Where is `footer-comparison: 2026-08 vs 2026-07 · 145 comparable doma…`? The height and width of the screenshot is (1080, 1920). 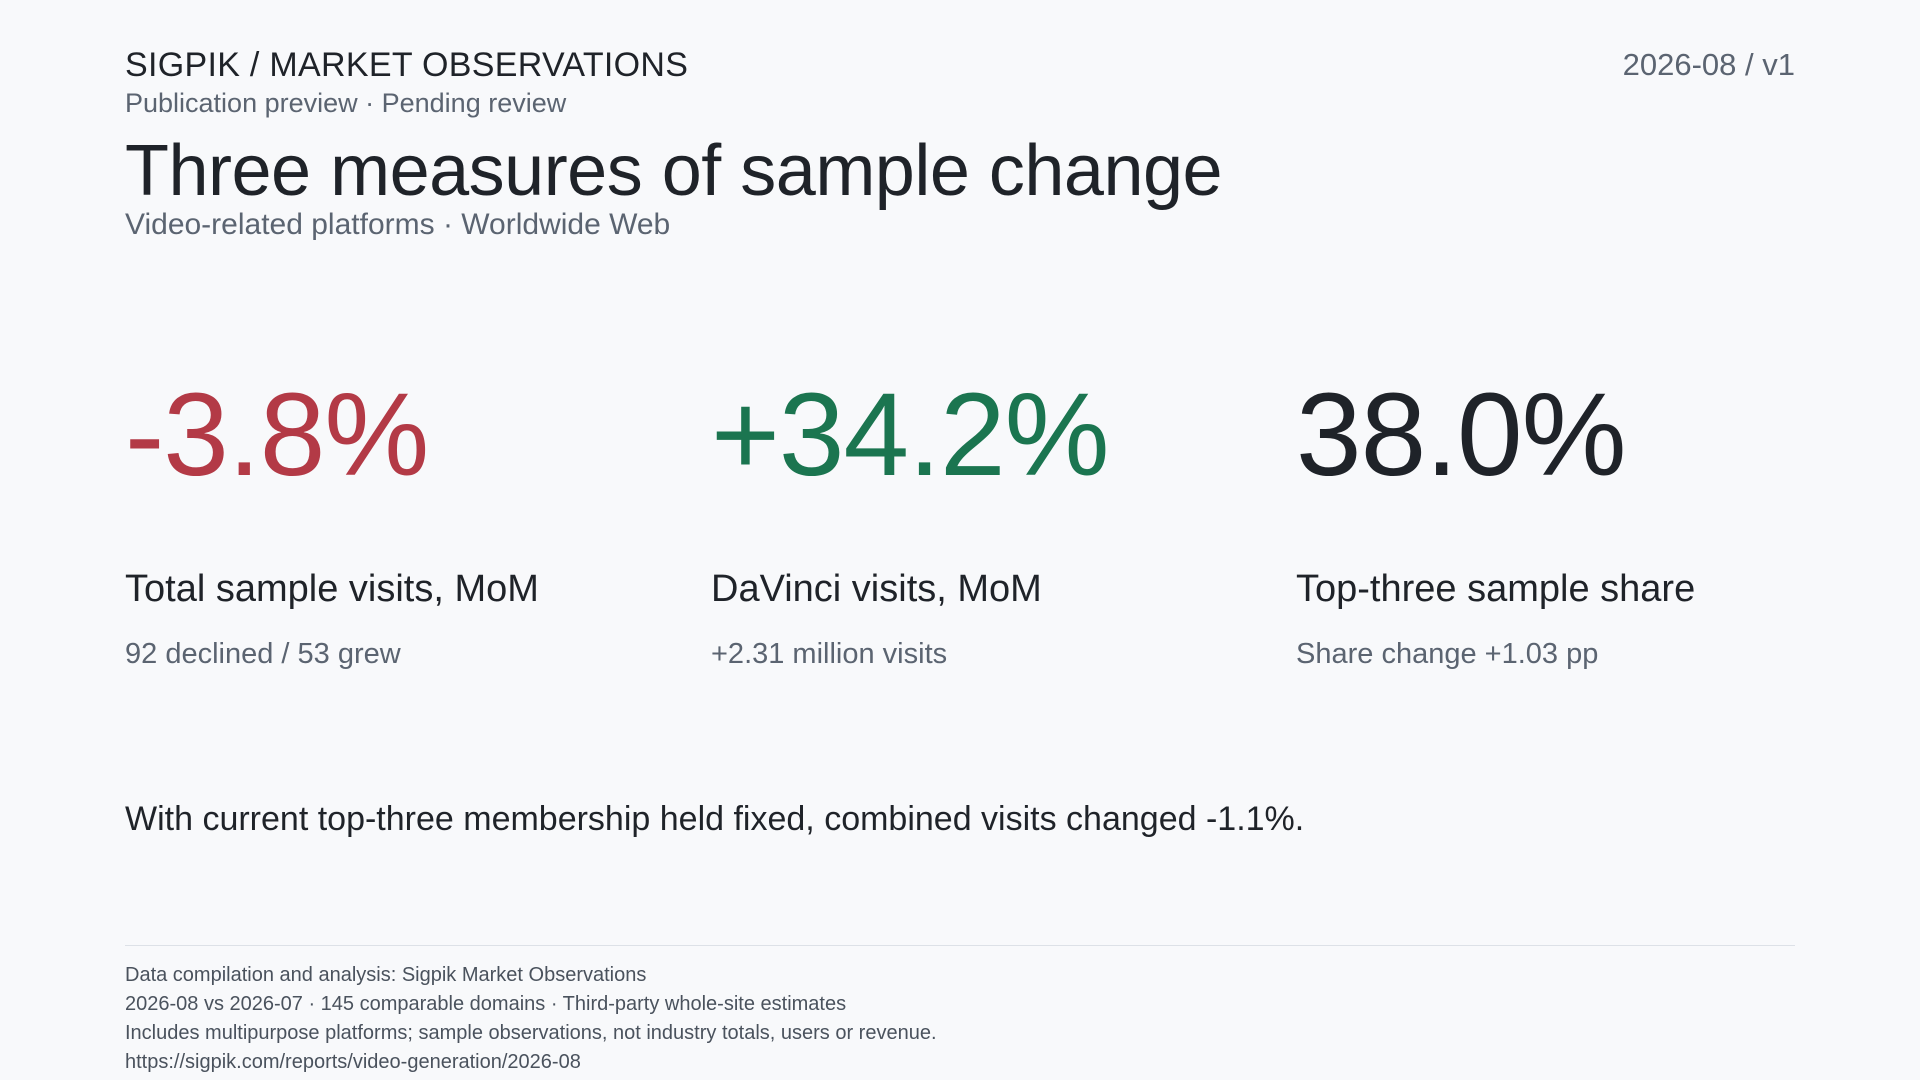 footer-comparison: 2026-08 vs 2026-07 · 145 comparable doma… is located at coordinates (486, 1004).